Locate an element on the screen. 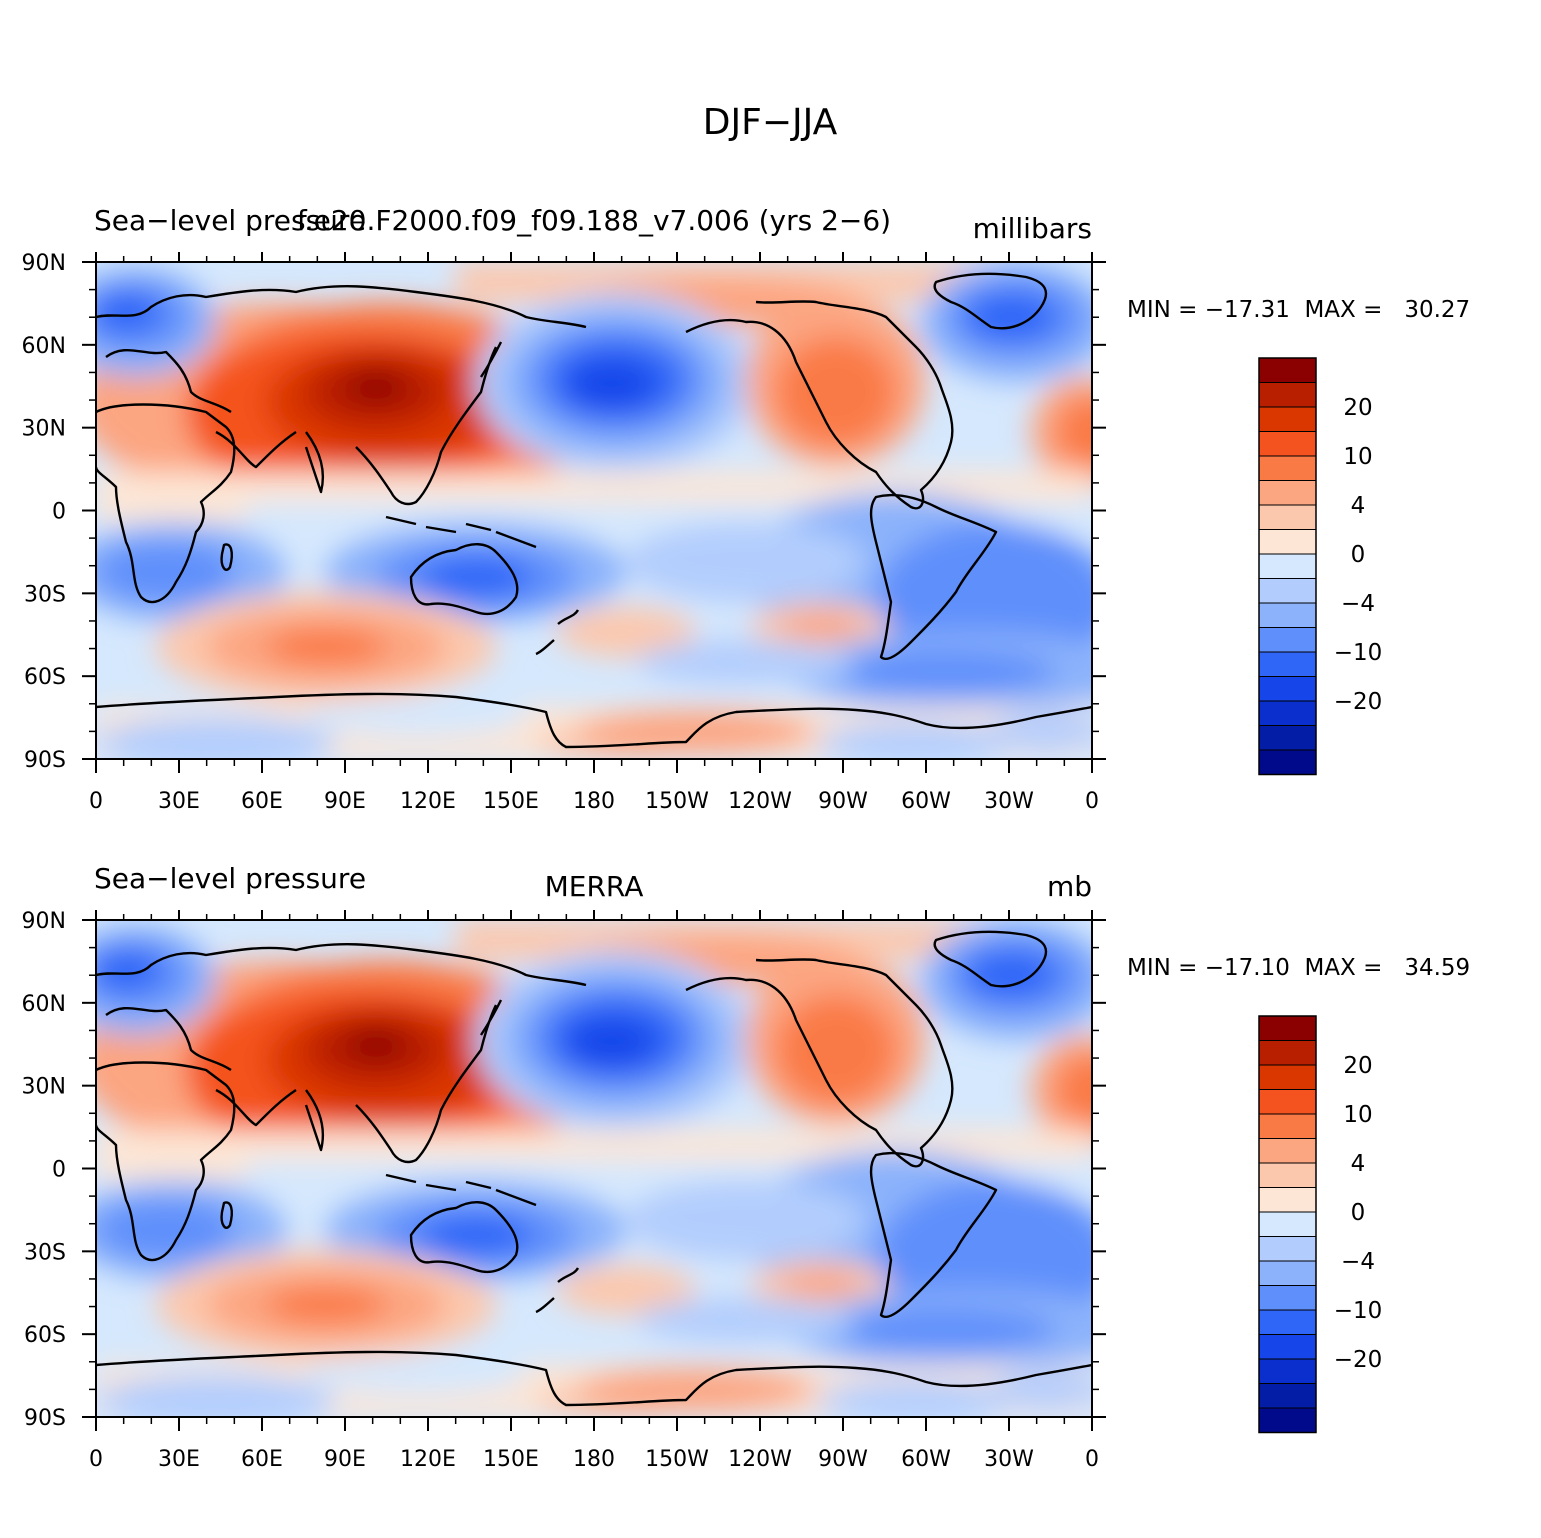 This screenshot has width=1541, height=1538. panel-merra-title-center: MERRA is located at coordinates (594, 886).